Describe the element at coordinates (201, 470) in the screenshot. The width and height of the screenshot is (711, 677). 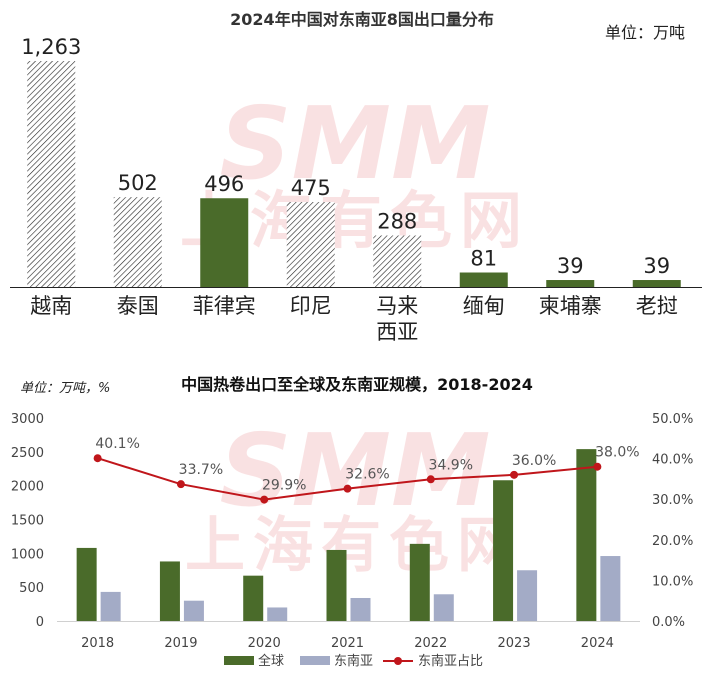
I see `chart2-share-label-1: 33.7%` at that location.